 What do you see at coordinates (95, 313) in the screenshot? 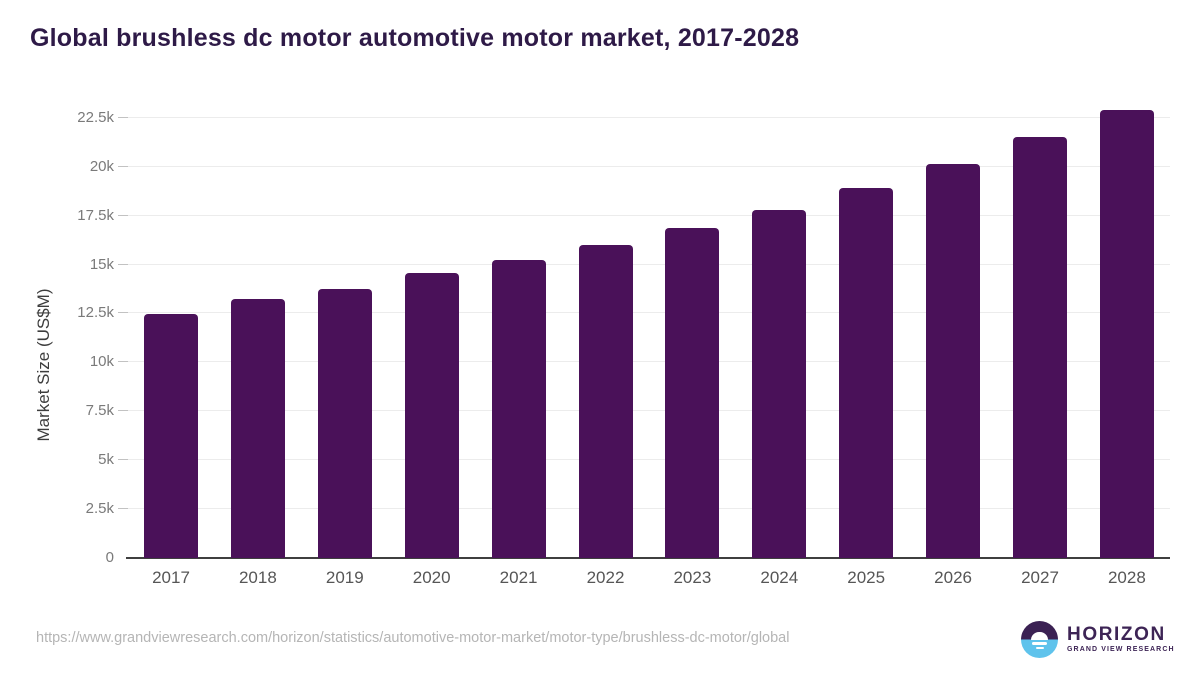
I see `y-tick-label: 12.5k` at bounding box center [95, 313].